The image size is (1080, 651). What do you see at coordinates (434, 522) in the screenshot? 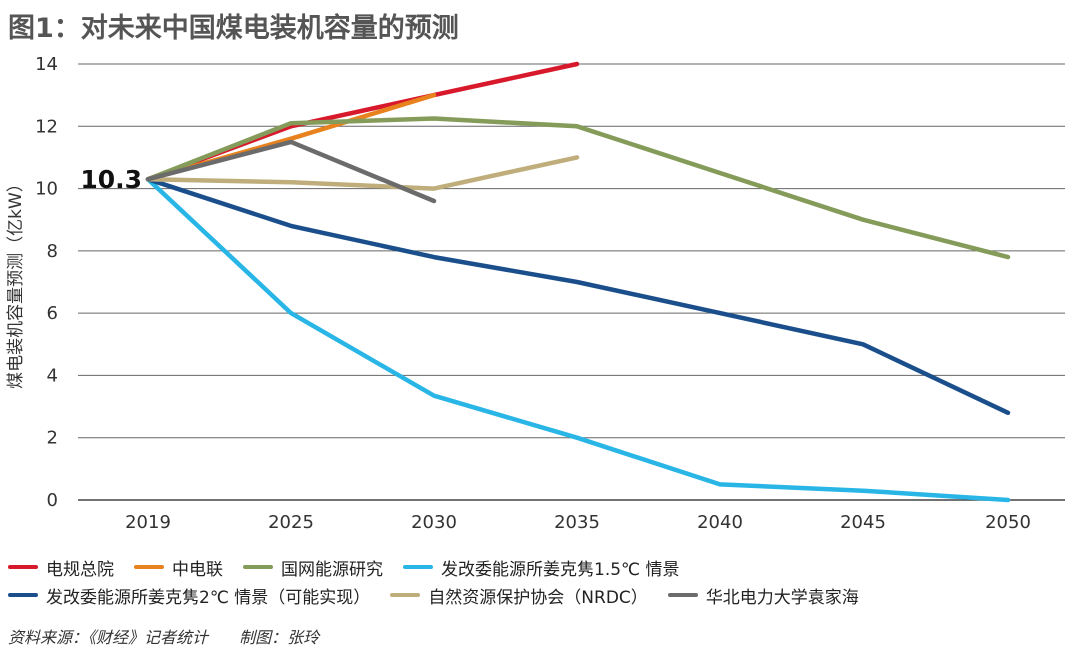
I see `x-tick-label: 2030` at bounding box center [434, 522].